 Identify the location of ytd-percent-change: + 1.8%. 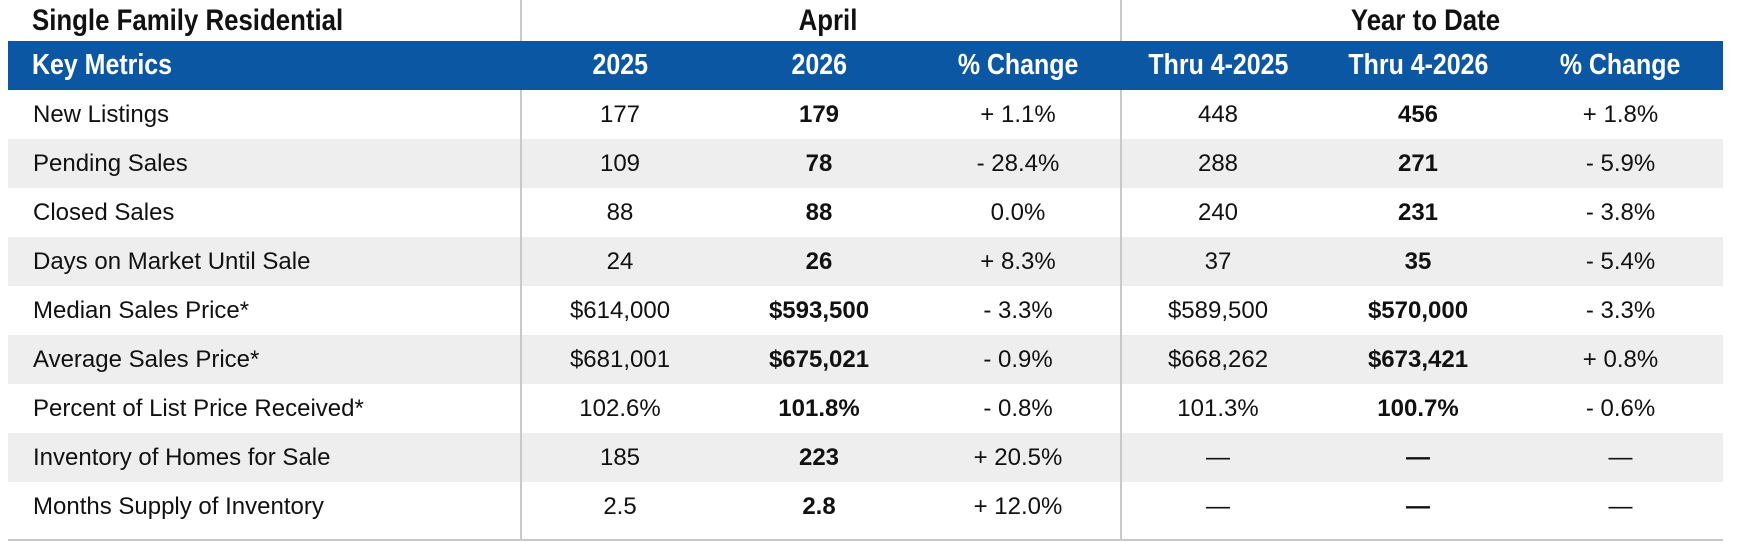
(1620, 114).